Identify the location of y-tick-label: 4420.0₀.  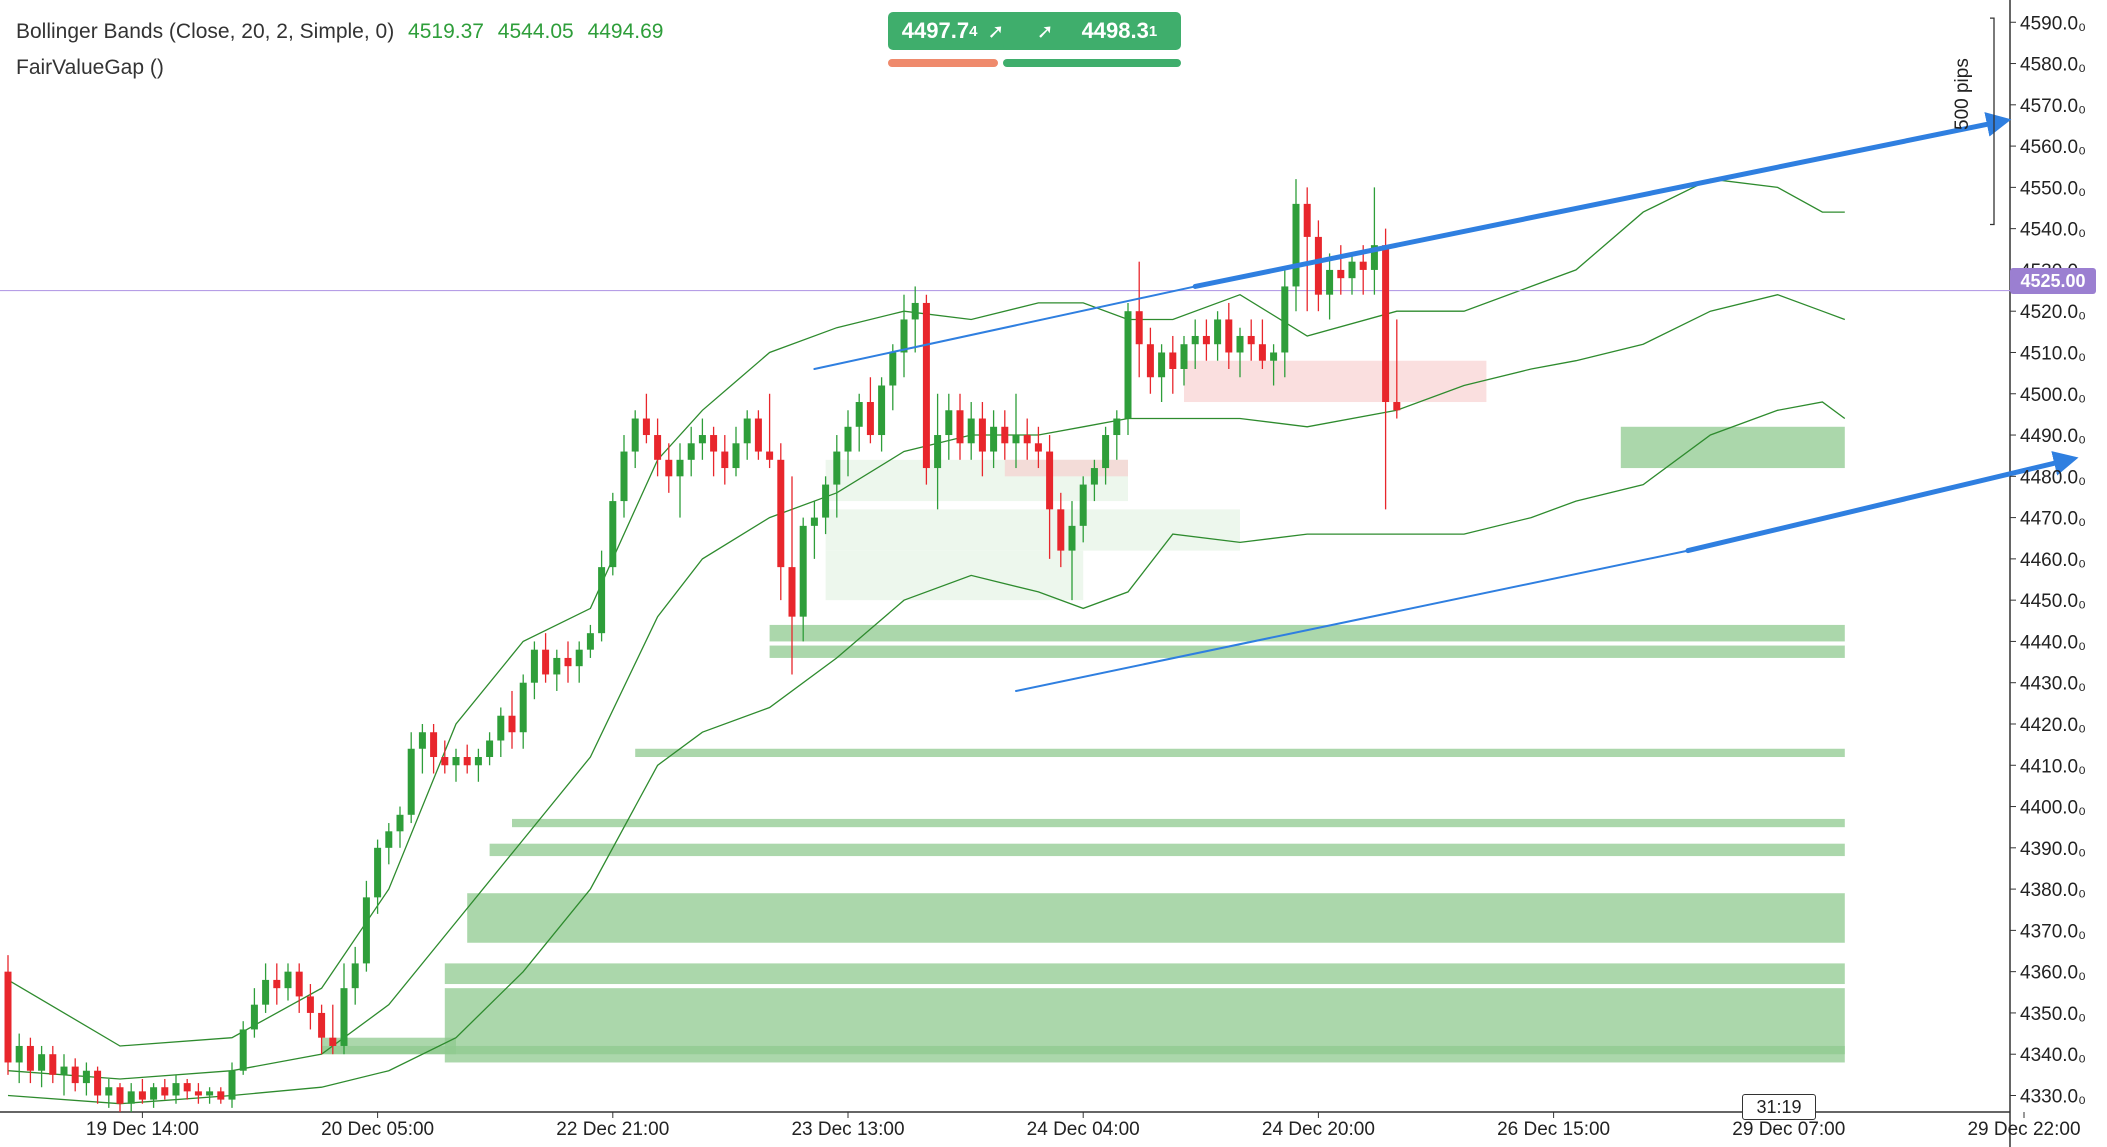
(2053, 725).